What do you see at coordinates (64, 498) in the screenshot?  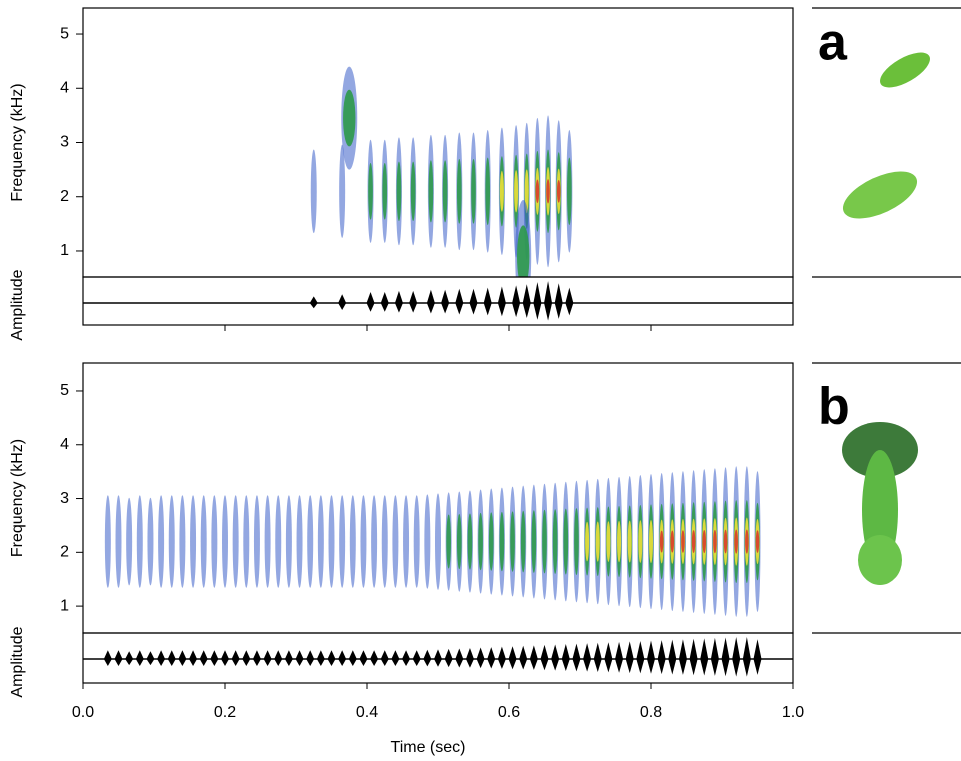 I see `y-tick-label: 3` at bounding box center [64, 498].